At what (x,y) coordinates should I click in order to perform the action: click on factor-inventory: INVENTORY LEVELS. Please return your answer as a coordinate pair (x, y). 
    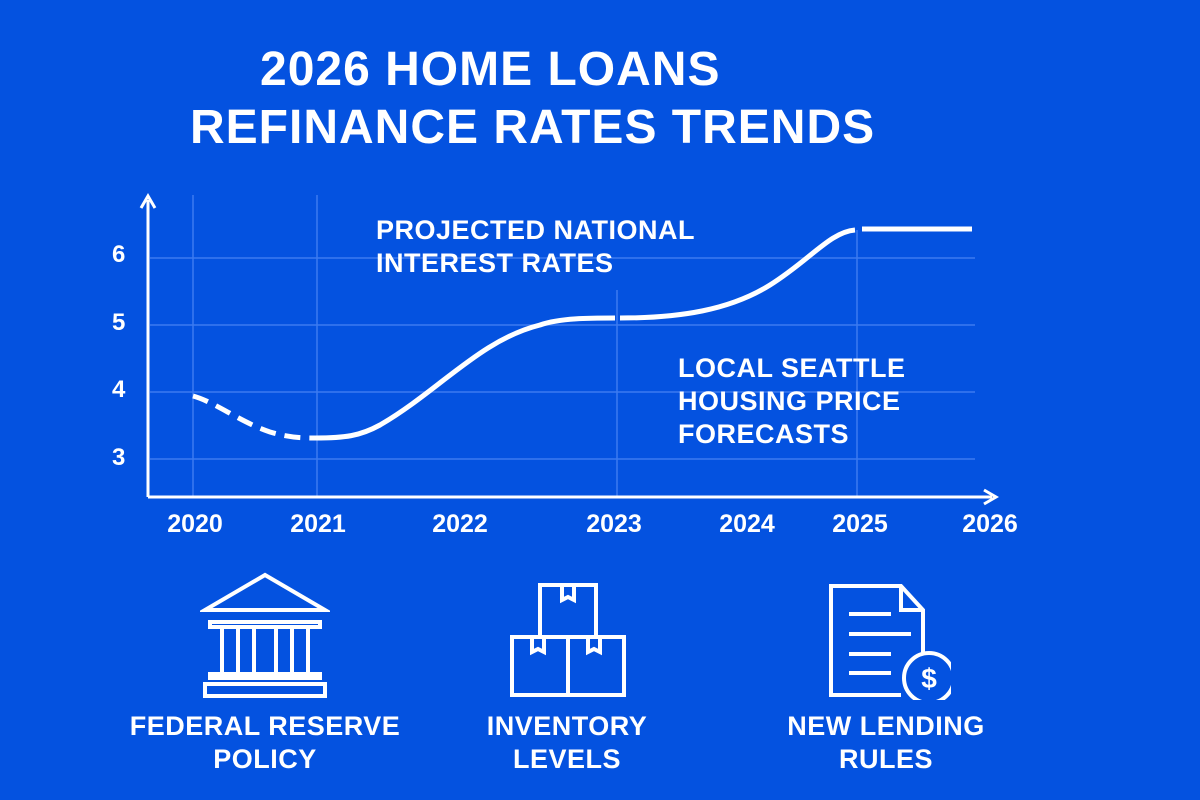
    Looking at the image, I should click on (567, 673).